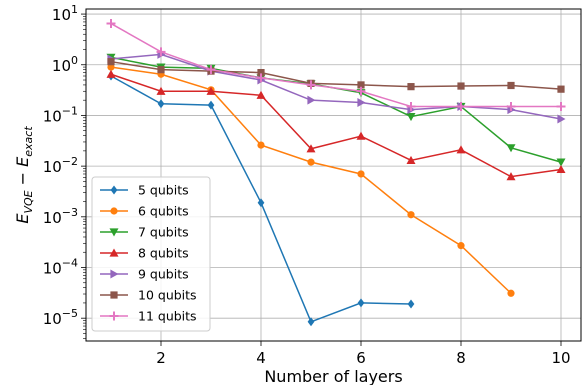 The height and width of the screenshot is (385, 587). I want to click on x-axis-label: Number of layers, so click(333, 376).